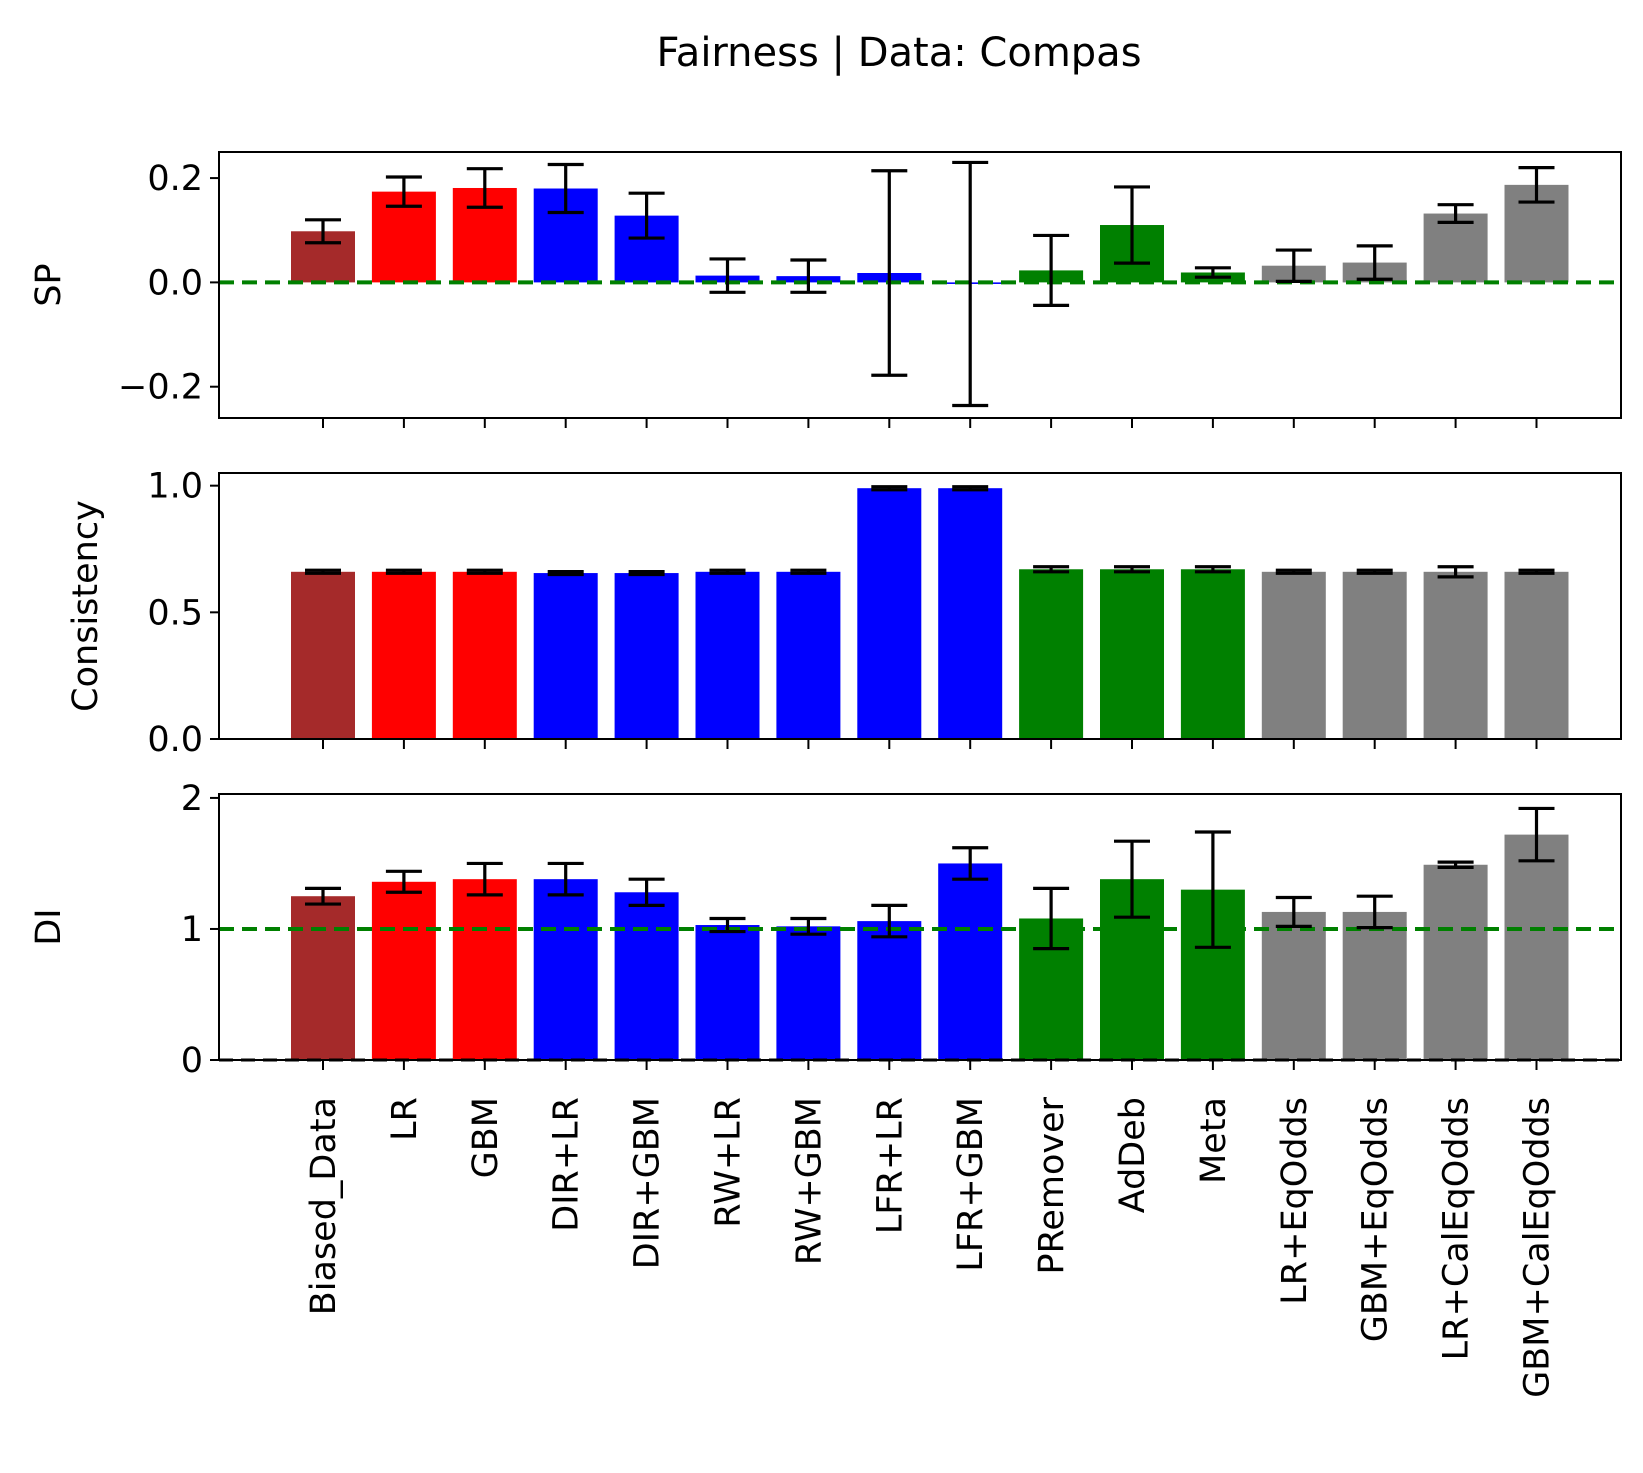 This screenshot has width=1643, height=1473. Describe the element at coordinates (86, 606) in the screenshot. I see `y-axis-label: Consistency` at that location.